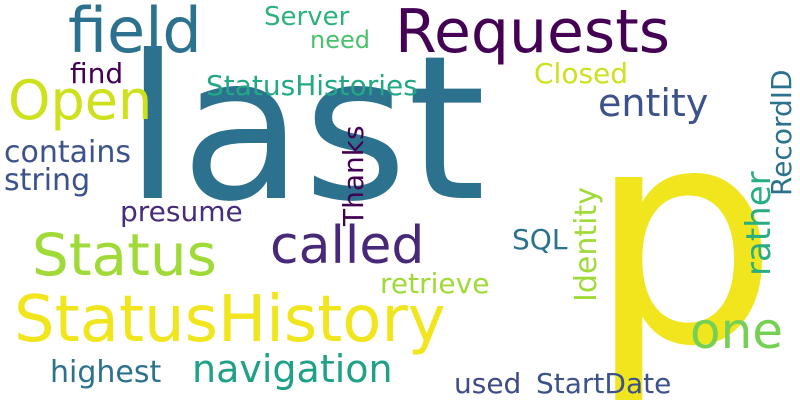 This screenshot has width=800, height=400. I want to click on word-server: Server, so click(307, 17).